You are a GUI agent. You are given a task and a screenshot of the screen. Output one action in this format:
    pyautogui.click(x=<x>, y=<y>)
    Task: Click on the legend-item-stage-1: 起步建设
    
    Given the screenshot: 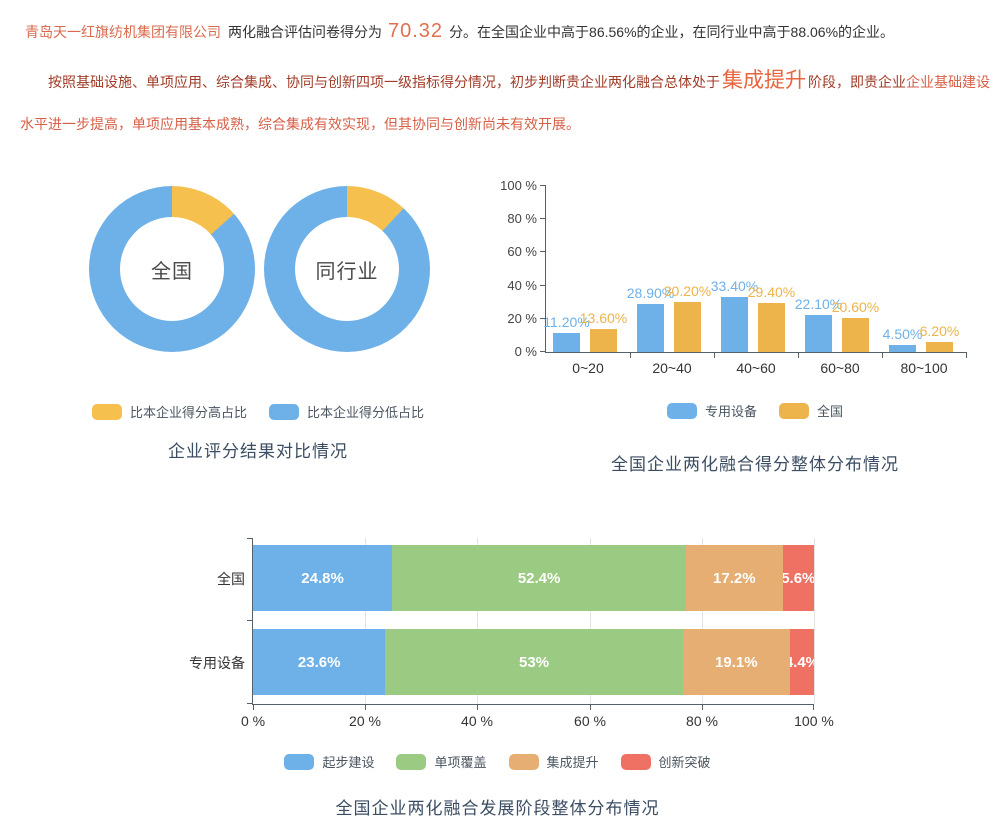 What is the action you would take?
    pyautogui.click(x=329, y=761)
    